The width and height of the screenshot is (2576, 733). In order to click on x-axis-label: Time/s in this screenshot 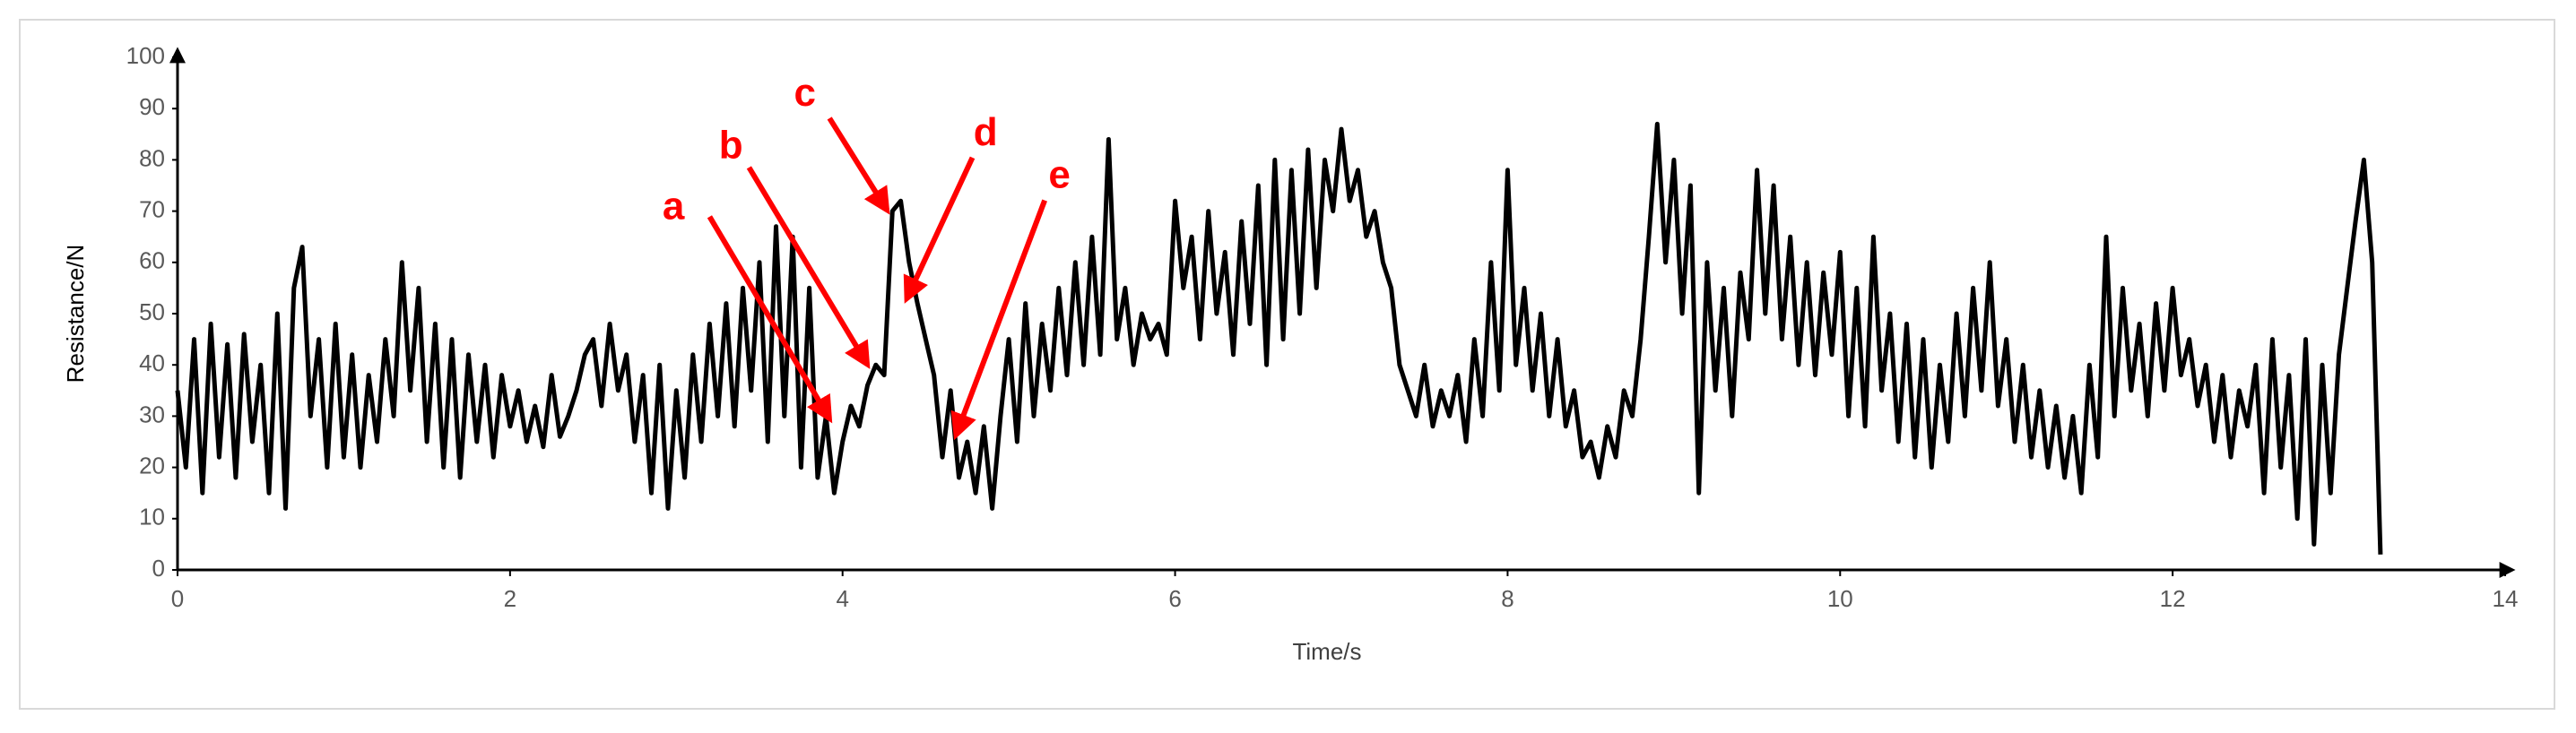, I will do `click(1326, 651)`.